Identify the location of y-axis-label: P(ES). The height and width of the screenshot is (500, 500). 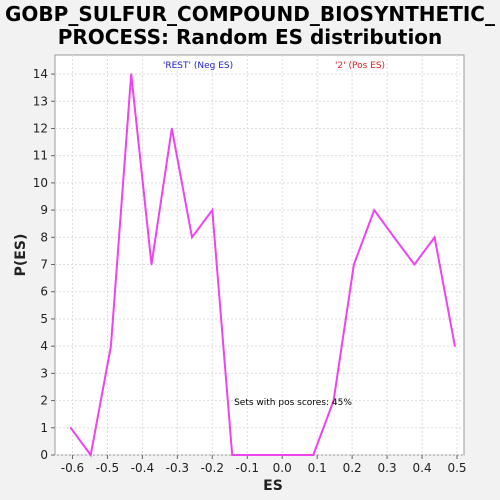
(21, 255).